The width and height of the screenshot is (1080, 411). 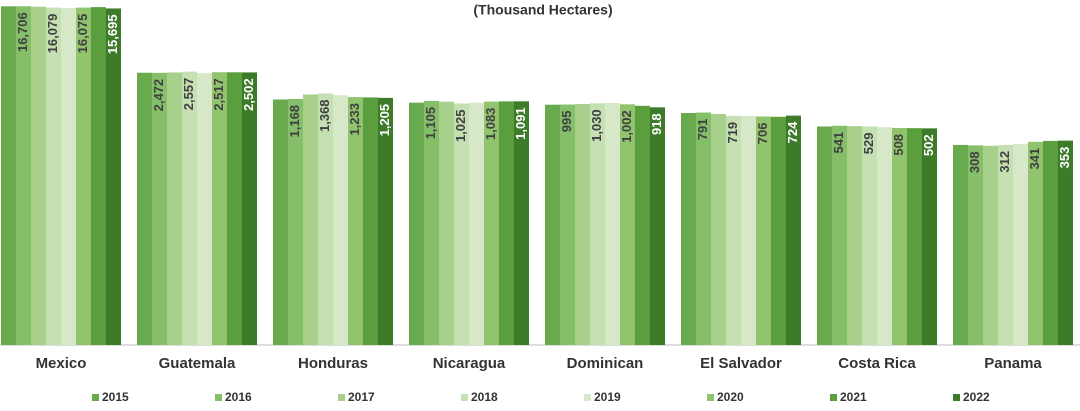 What do you see at coordinates (928, 145) in the screenshot?
I see `data-label: 502` at bounding box center [928, 145].